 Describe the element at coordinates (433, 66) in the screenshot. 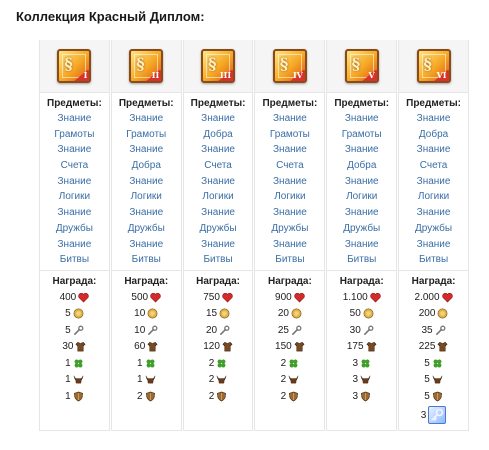

I see `diploma-card-icon: § VI` at that location.